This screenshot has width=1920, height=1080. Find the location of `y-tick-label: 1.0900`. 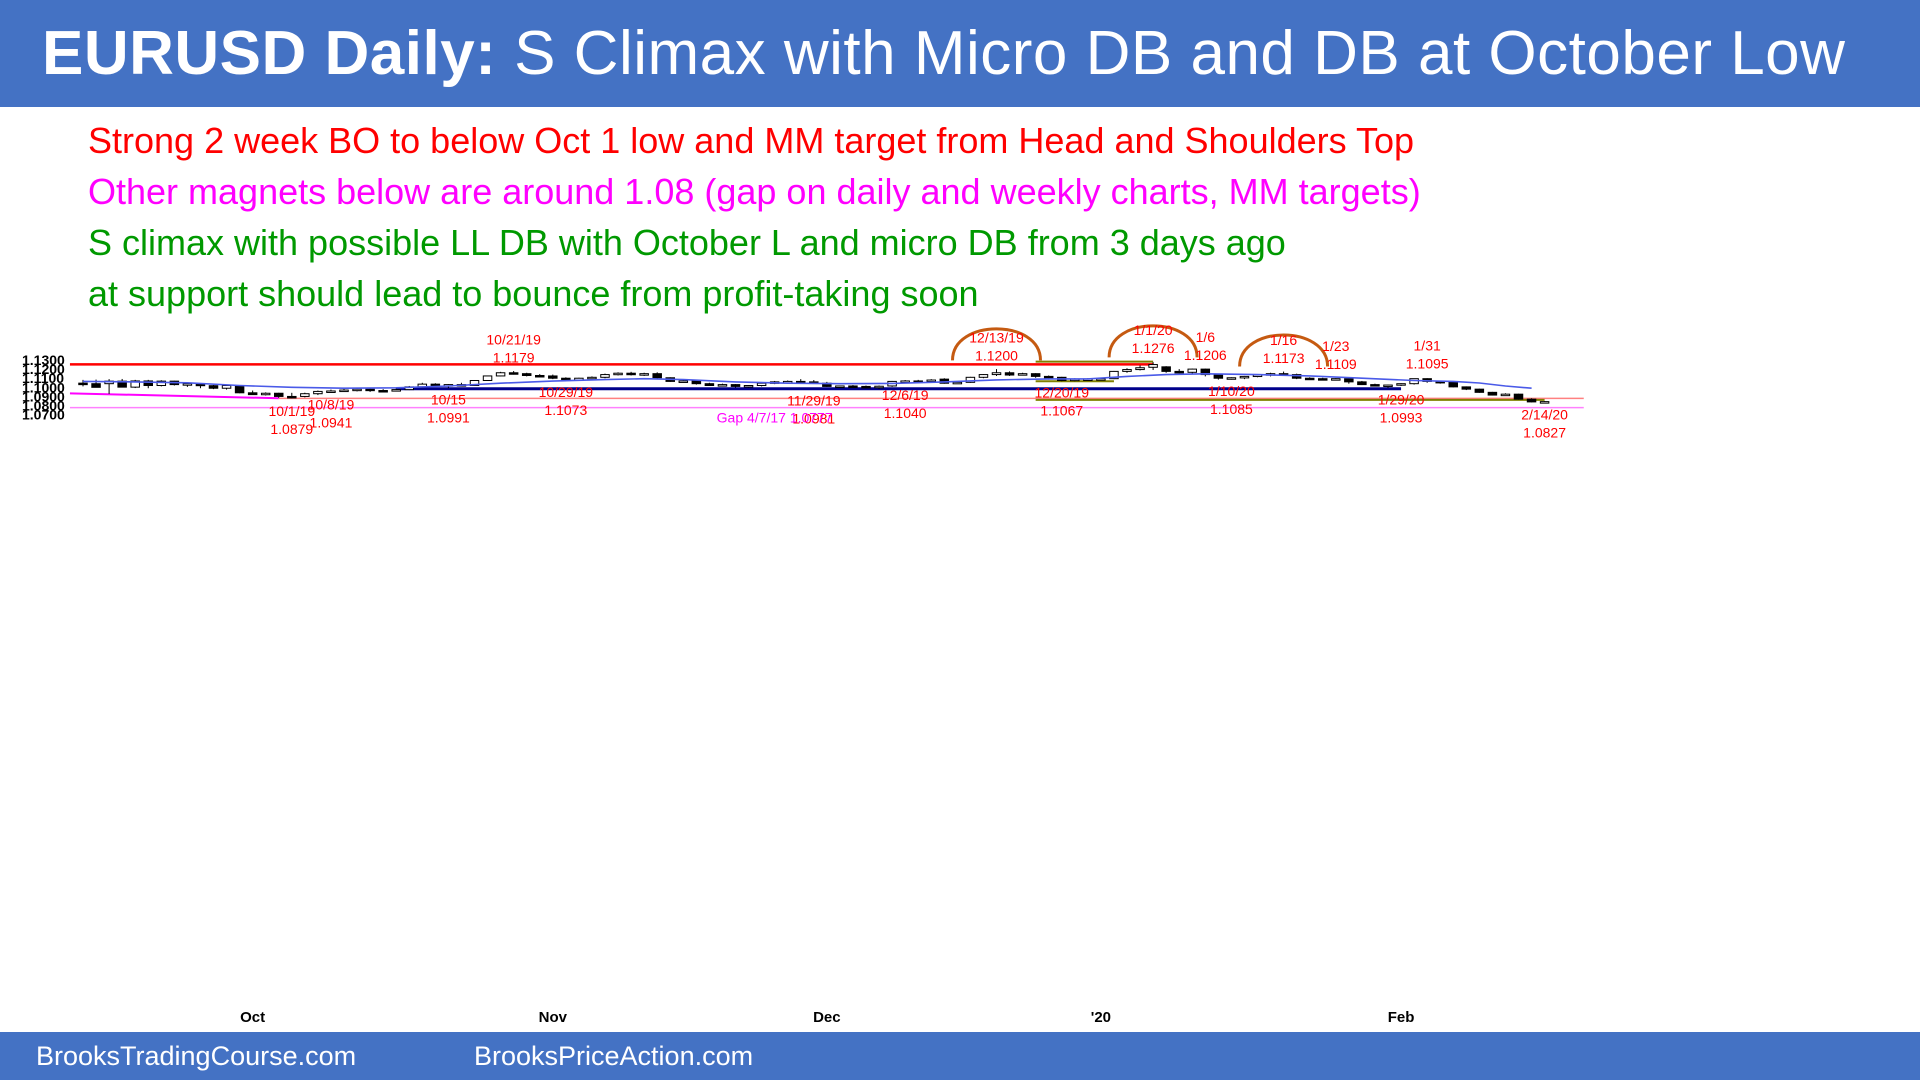

y-tick-label: 1.0900 is located at coordinates (43, 396).